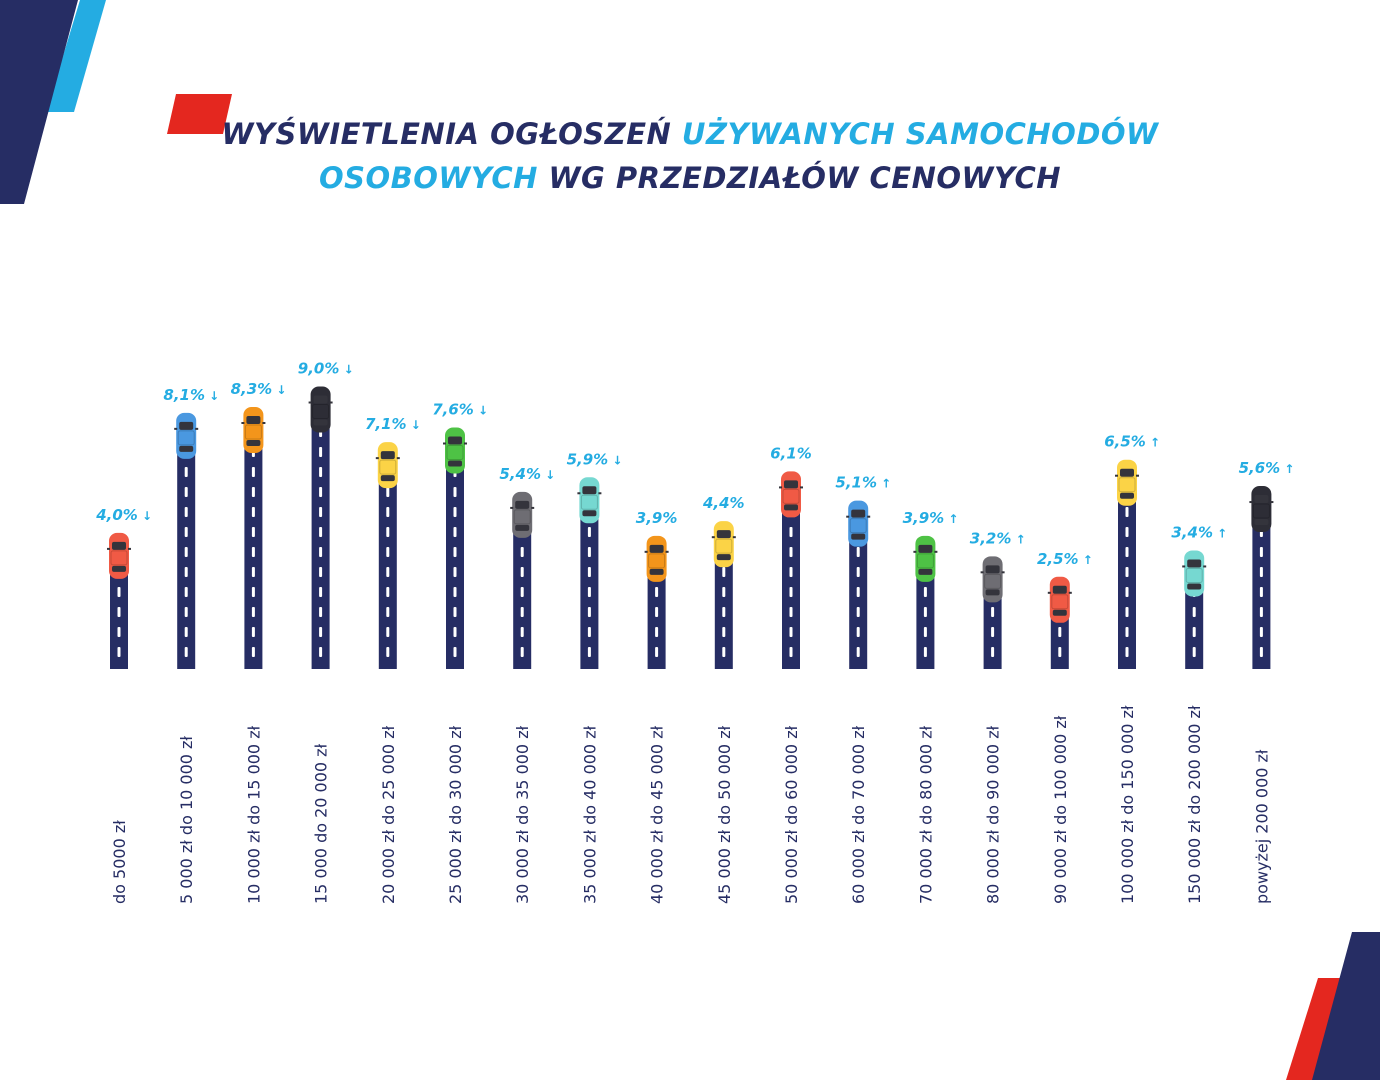 The height and width of the screenshot is (1080, 1380). Describe the element at coordinates (924, 518) in the screenshot. I see `value-label: 3,9%` at that location.